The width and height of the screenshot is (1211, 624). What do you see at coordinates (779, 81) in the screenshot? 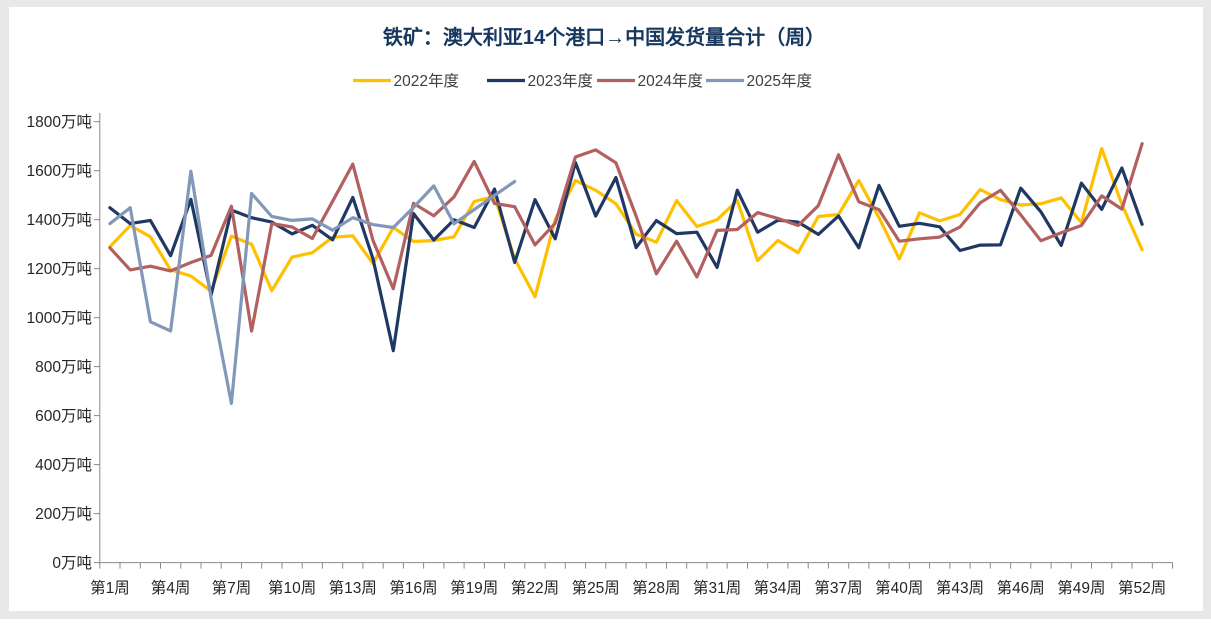
I see `svg-text: 2025年度` at bounding box center [779, 81].